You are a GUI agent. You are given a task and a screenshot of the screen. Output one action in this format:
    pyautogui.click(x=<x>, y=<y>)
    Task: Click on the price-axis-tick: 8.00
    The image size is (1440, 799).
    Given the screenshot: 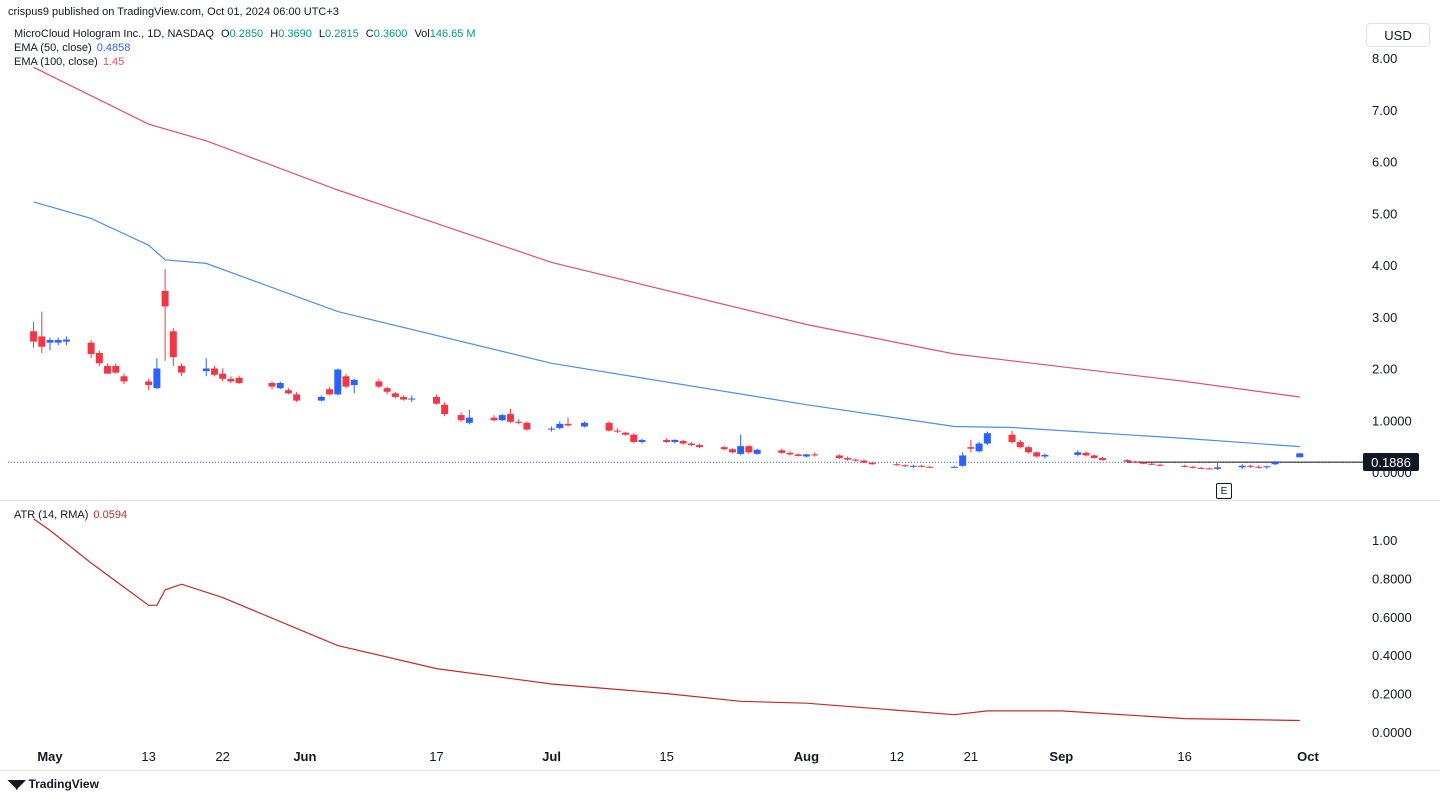 What is the action you would take?
    pyautogui.click(x=1384, y=58)
    